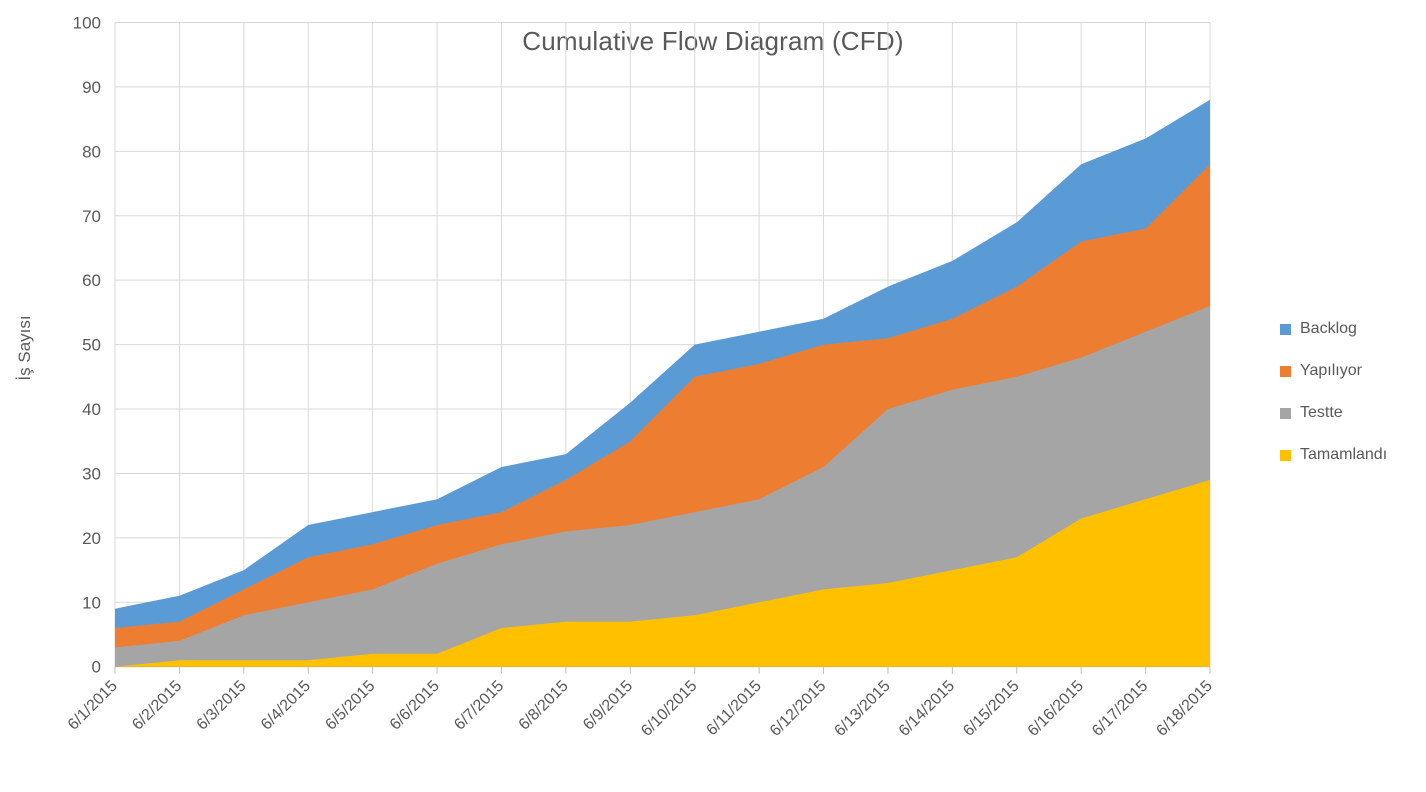 This screenshot has width=1426, height=792. Describe the element at coordinates (927, 708) in the screenshot. I see `x-tick-label: 6/14/2015` at that location.